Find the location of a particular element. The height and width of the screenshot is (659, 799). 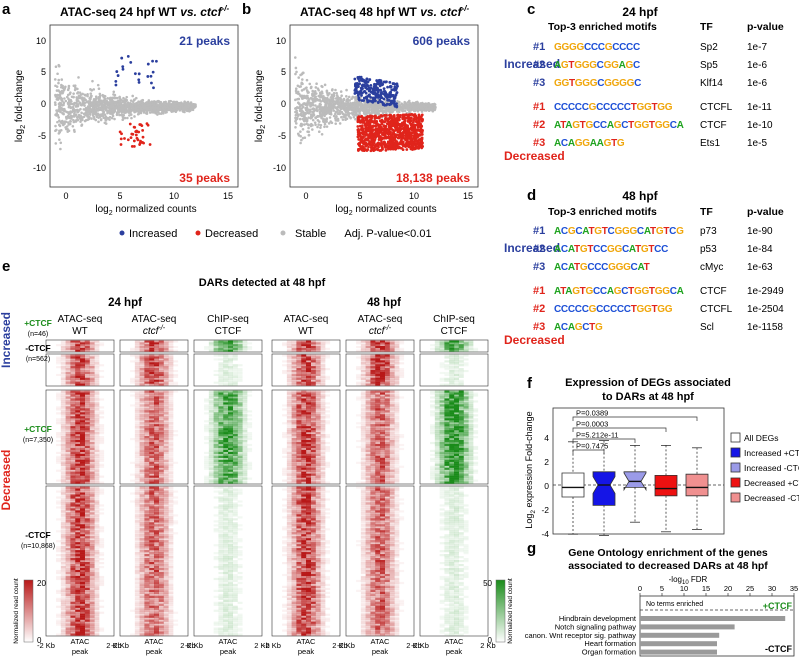

column-subheader: ctcf-/- is located at coordinates (154, 331).